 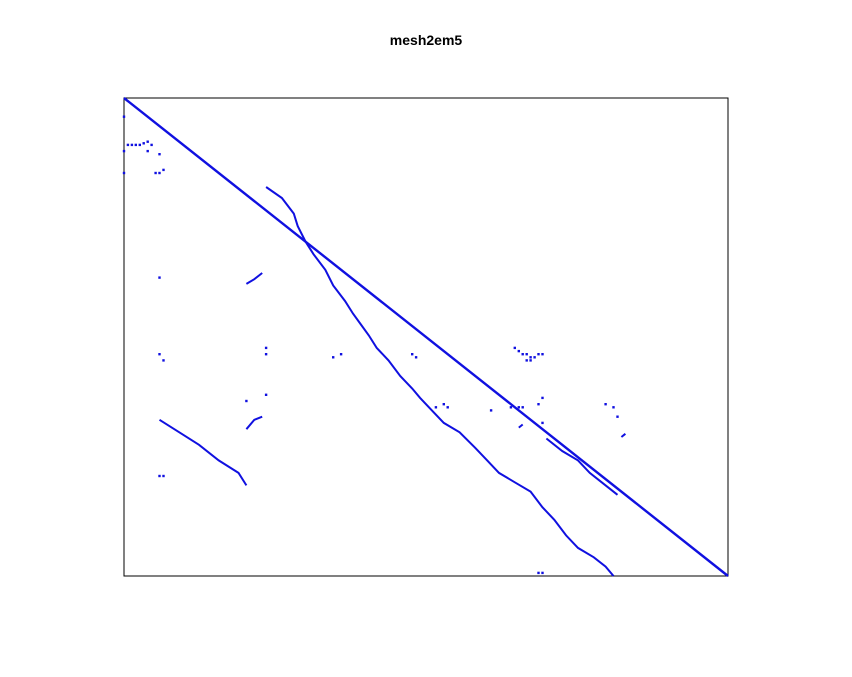 I want to click on nonzero-left-arc-upper, so click(x=254, y=278).